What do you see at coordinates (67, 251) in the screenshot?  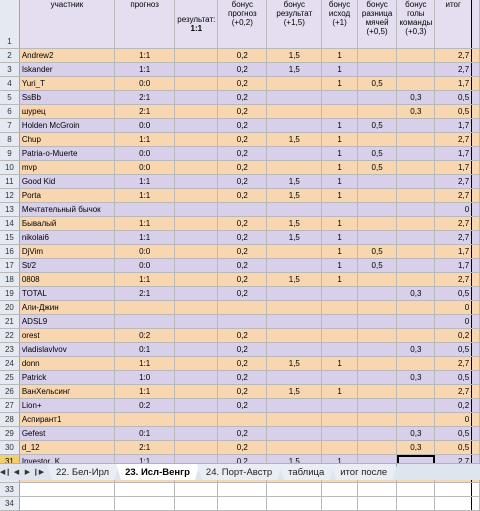 I see `participant-cell: DjVim` at bounding box center [67, 251].